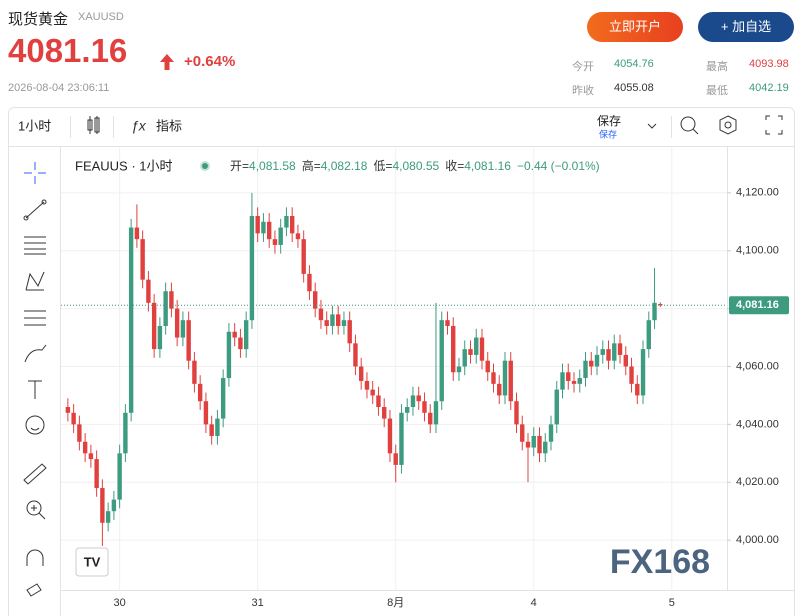 Image resolution: width=803 pixels, height=616 pixels. What do you see at coordinates (689, 125) in the screenshot?
I see `snapshot-icon` at bounding box center [689, 125].